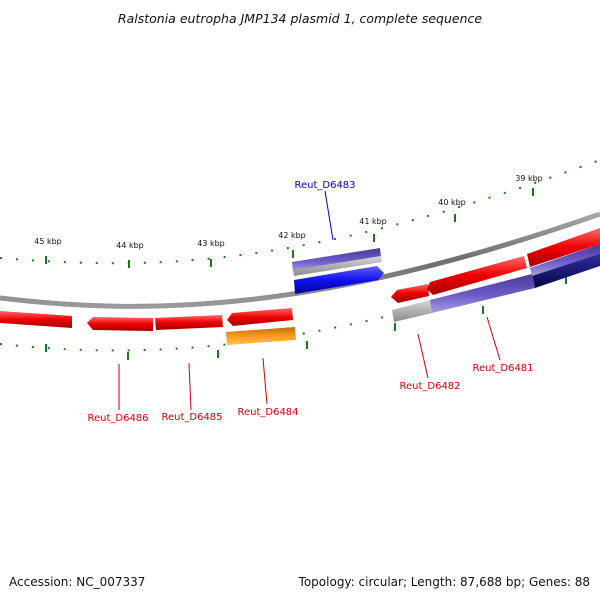 This screenshot has height=600, width=600. Describe the element at coordinates (130, 245) in the screenshot. I see `scale-label-44kbp: 44 kbp` at that location.